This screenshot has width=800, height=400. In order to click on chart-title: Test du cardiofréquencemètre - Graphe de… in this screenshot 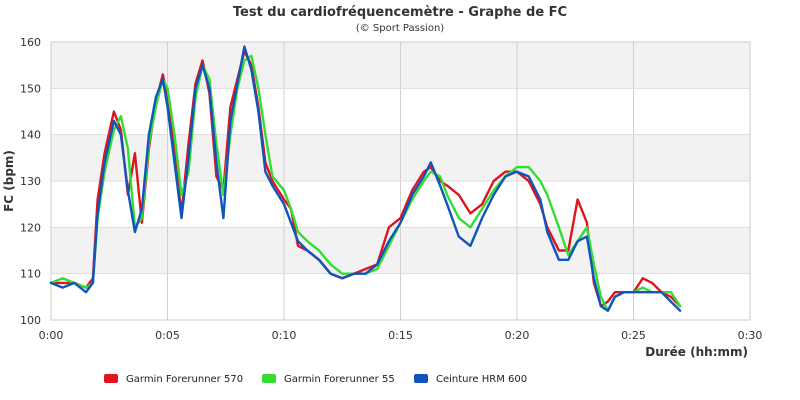, I will do `click(400, 12)`.